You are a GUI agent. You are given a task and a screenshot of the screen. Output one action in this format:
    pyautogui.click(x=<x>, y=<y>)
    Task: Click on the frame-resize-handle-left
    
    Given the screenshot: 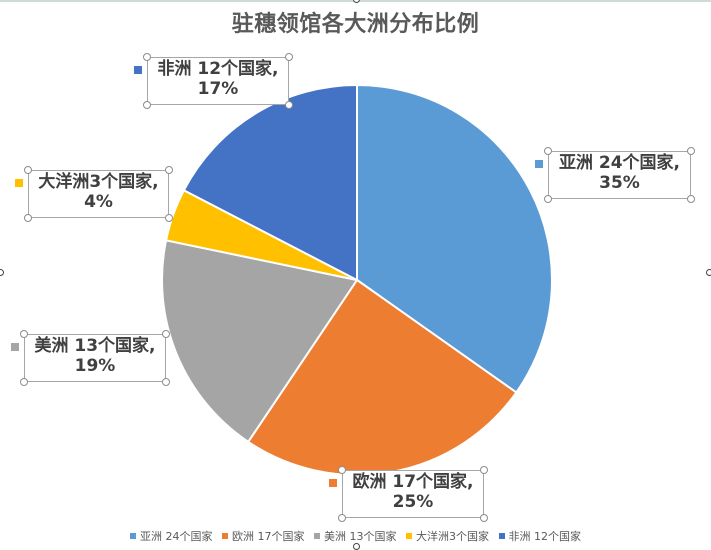 What is the action you would take?
    pyautogui.click(x=2, y=272)
    